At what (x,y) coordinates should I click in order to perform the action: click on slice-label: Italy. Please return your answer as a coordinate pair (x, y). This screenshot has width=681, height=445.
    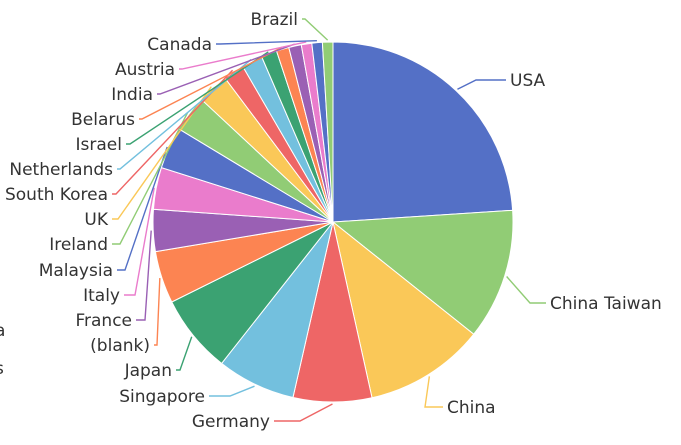
    Looking at the image, I should click on (101, 296).